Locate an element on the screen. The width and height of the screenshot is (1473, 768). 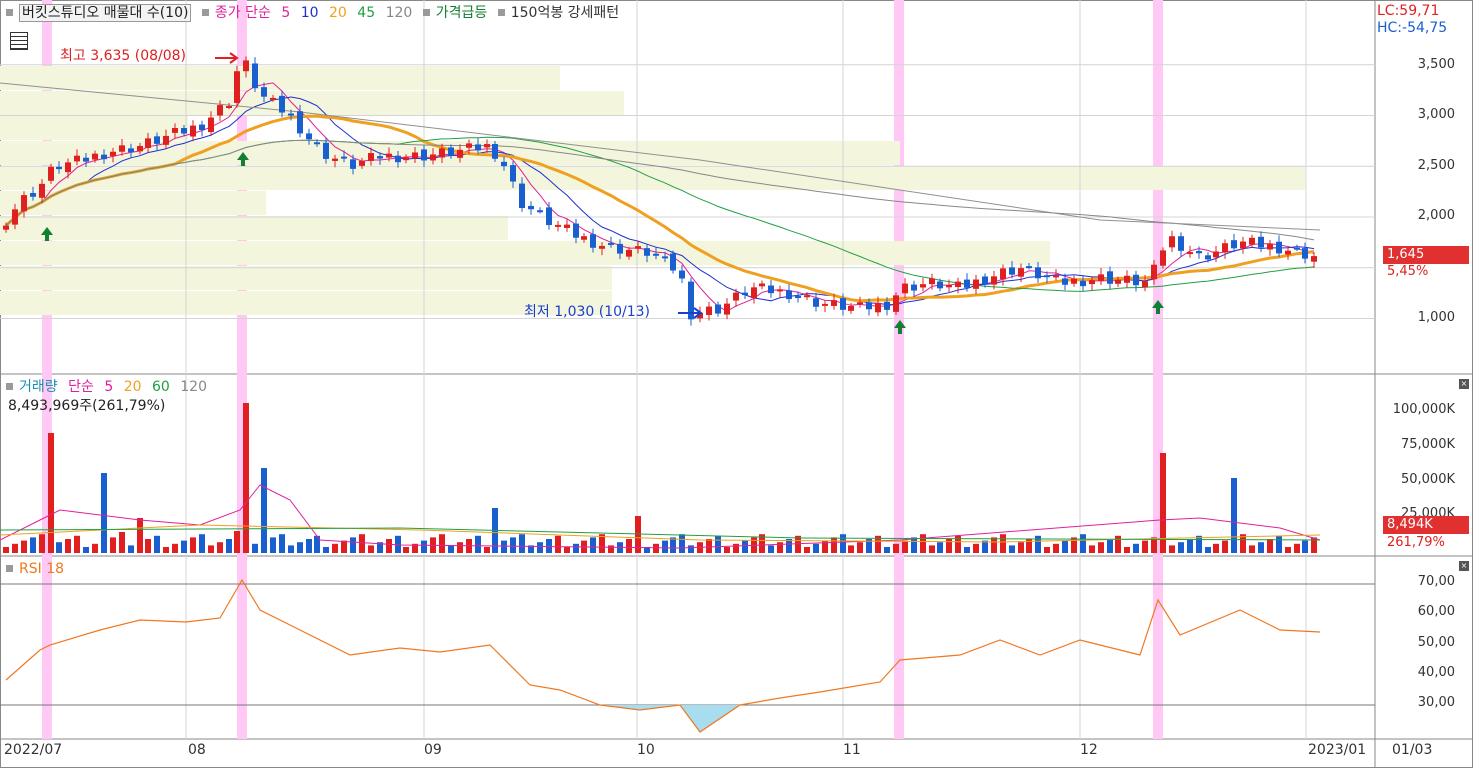
rsi-close-icon: × is located at coordinates (1464, 566).